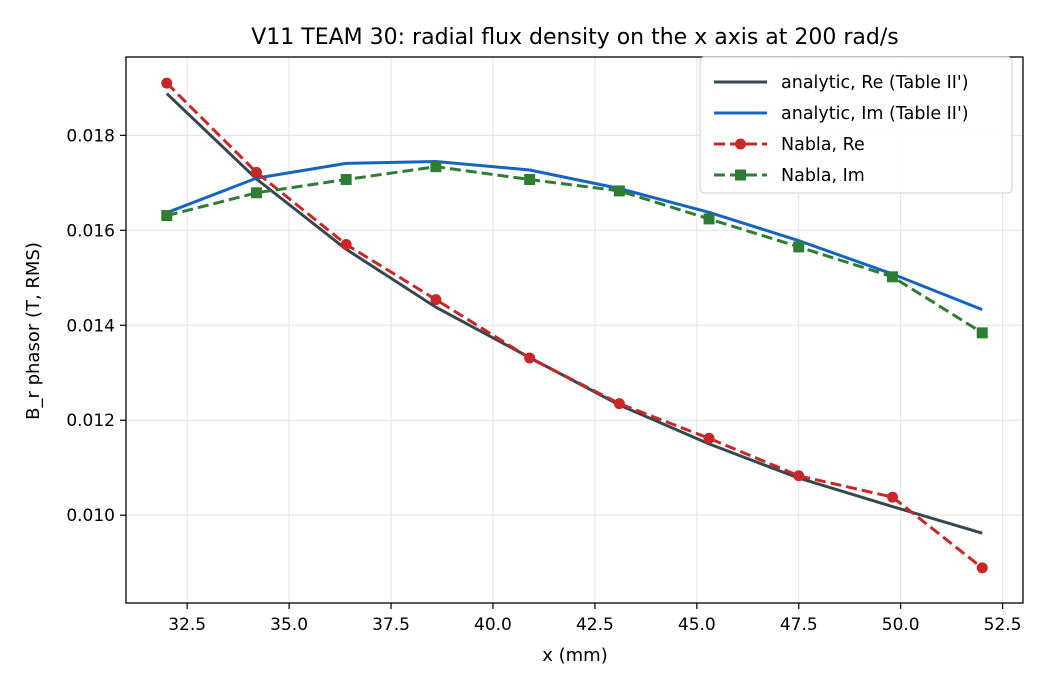  I want to click on legend-box, so click(856, 125).